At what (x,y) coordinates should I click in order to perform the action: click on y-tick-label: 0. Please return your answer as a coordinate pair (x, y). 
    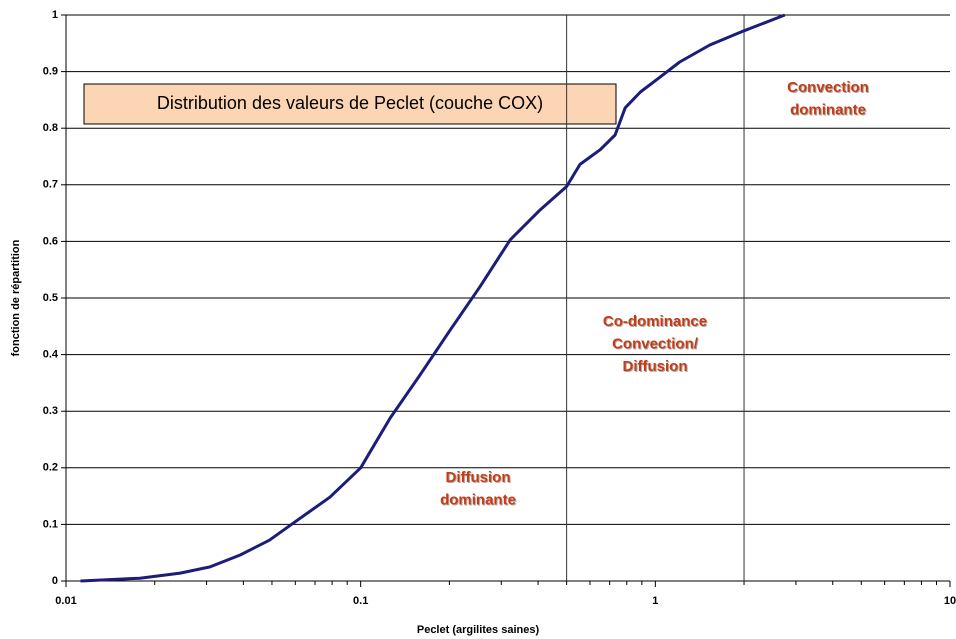
    Looking at the image, I should click on (55, 581).